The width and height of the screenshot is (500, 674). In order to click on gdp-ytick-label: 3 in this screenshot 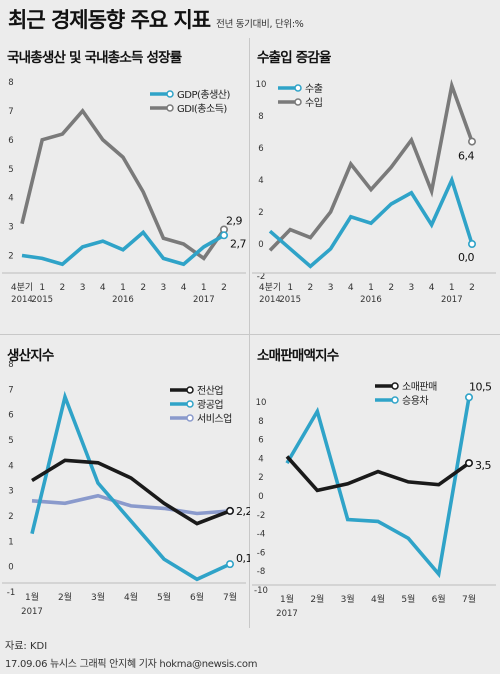, I will do `click(10, 228)`.